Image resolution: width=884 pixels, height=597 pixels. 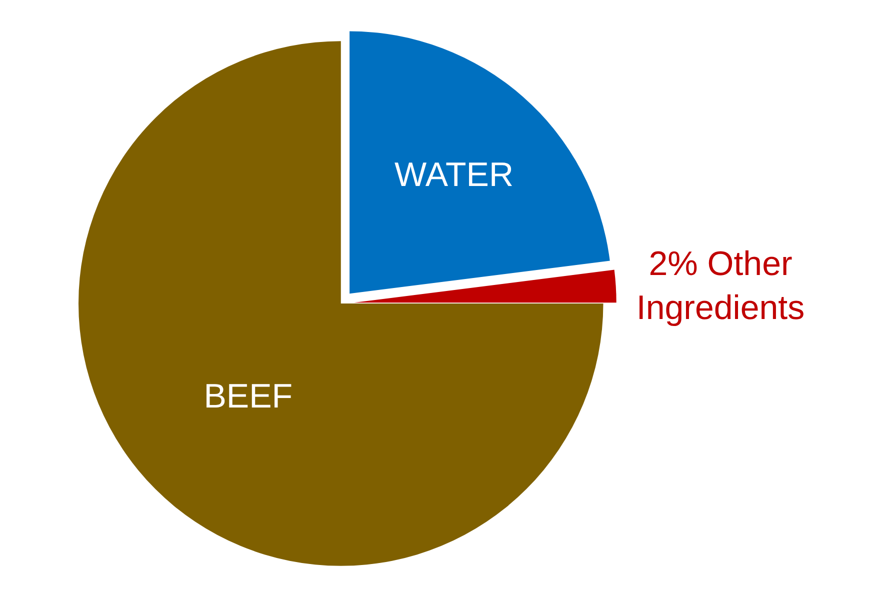 What do you see at coordinates (454, 175) in the screenshot?
I see `slice-label: WATER` at bounding box center [454, 175].